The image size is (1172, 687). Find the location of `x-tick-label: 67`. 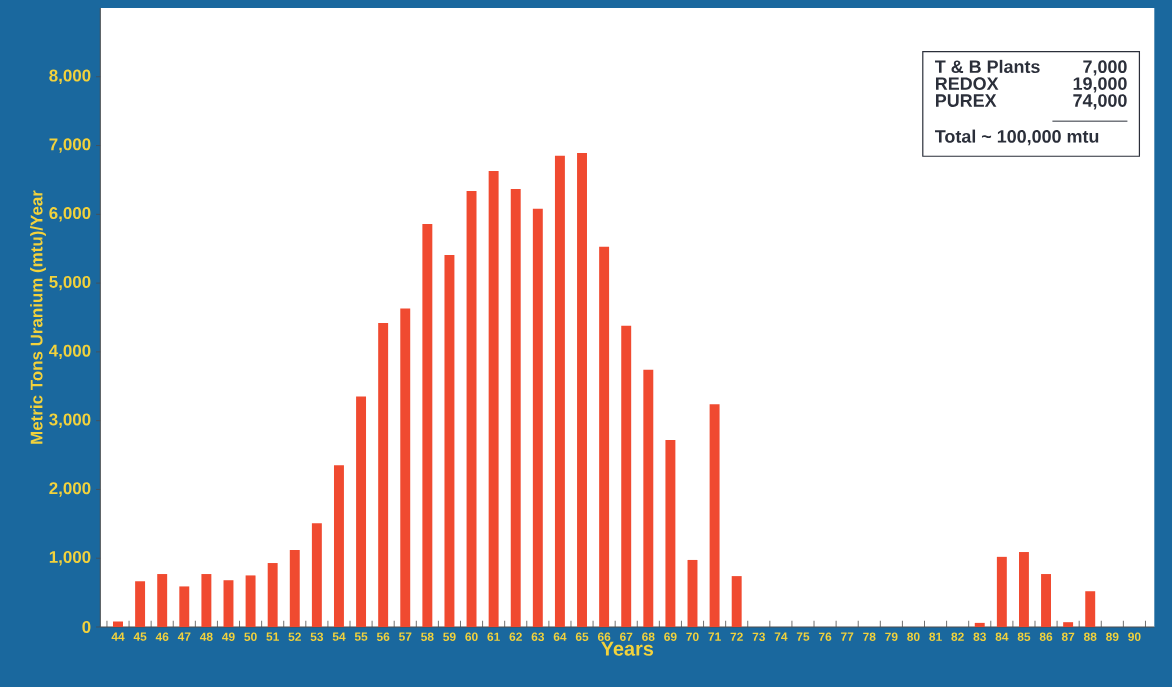

x-tick-label: 67 is located at coordinates (626, 636).